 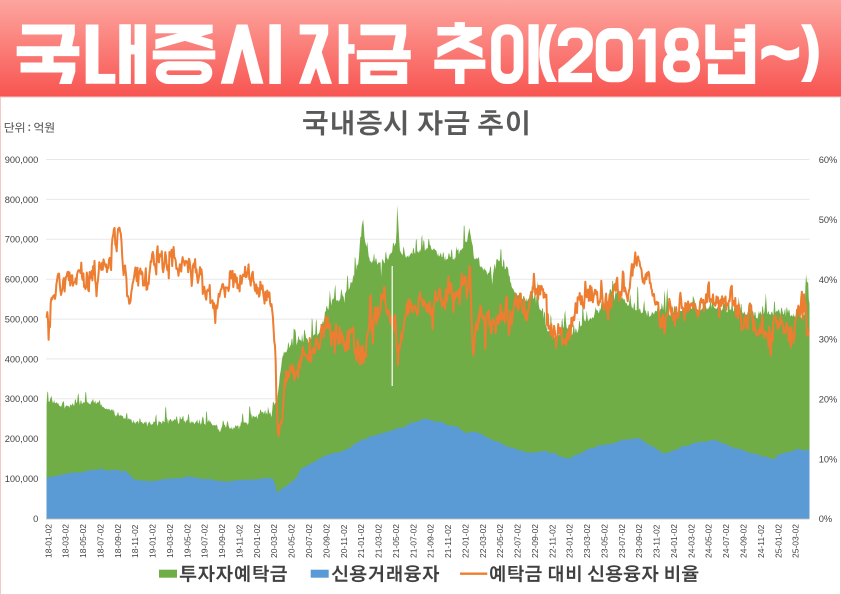 I want to click on svg-text: 21-07-02, so click(x=413, y=541).